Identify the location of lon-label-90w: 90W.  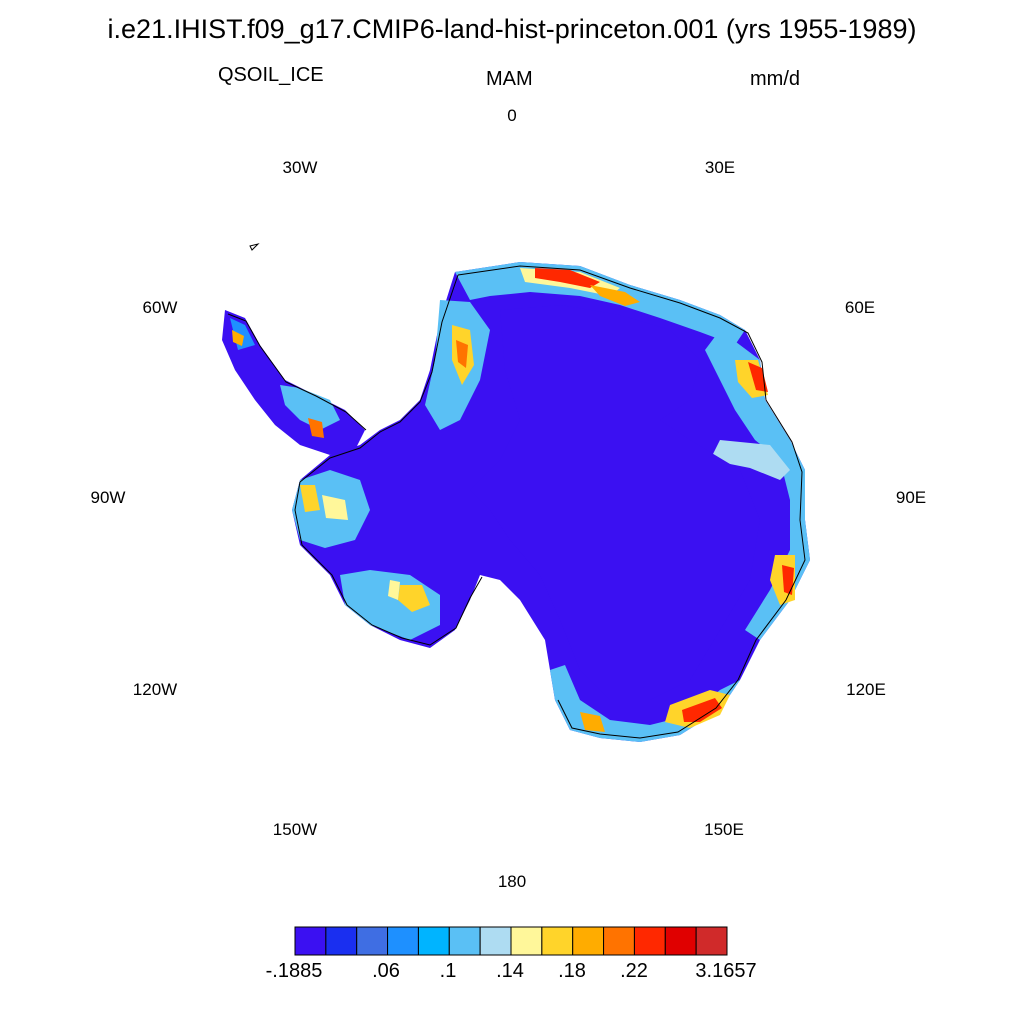
(108, 497).